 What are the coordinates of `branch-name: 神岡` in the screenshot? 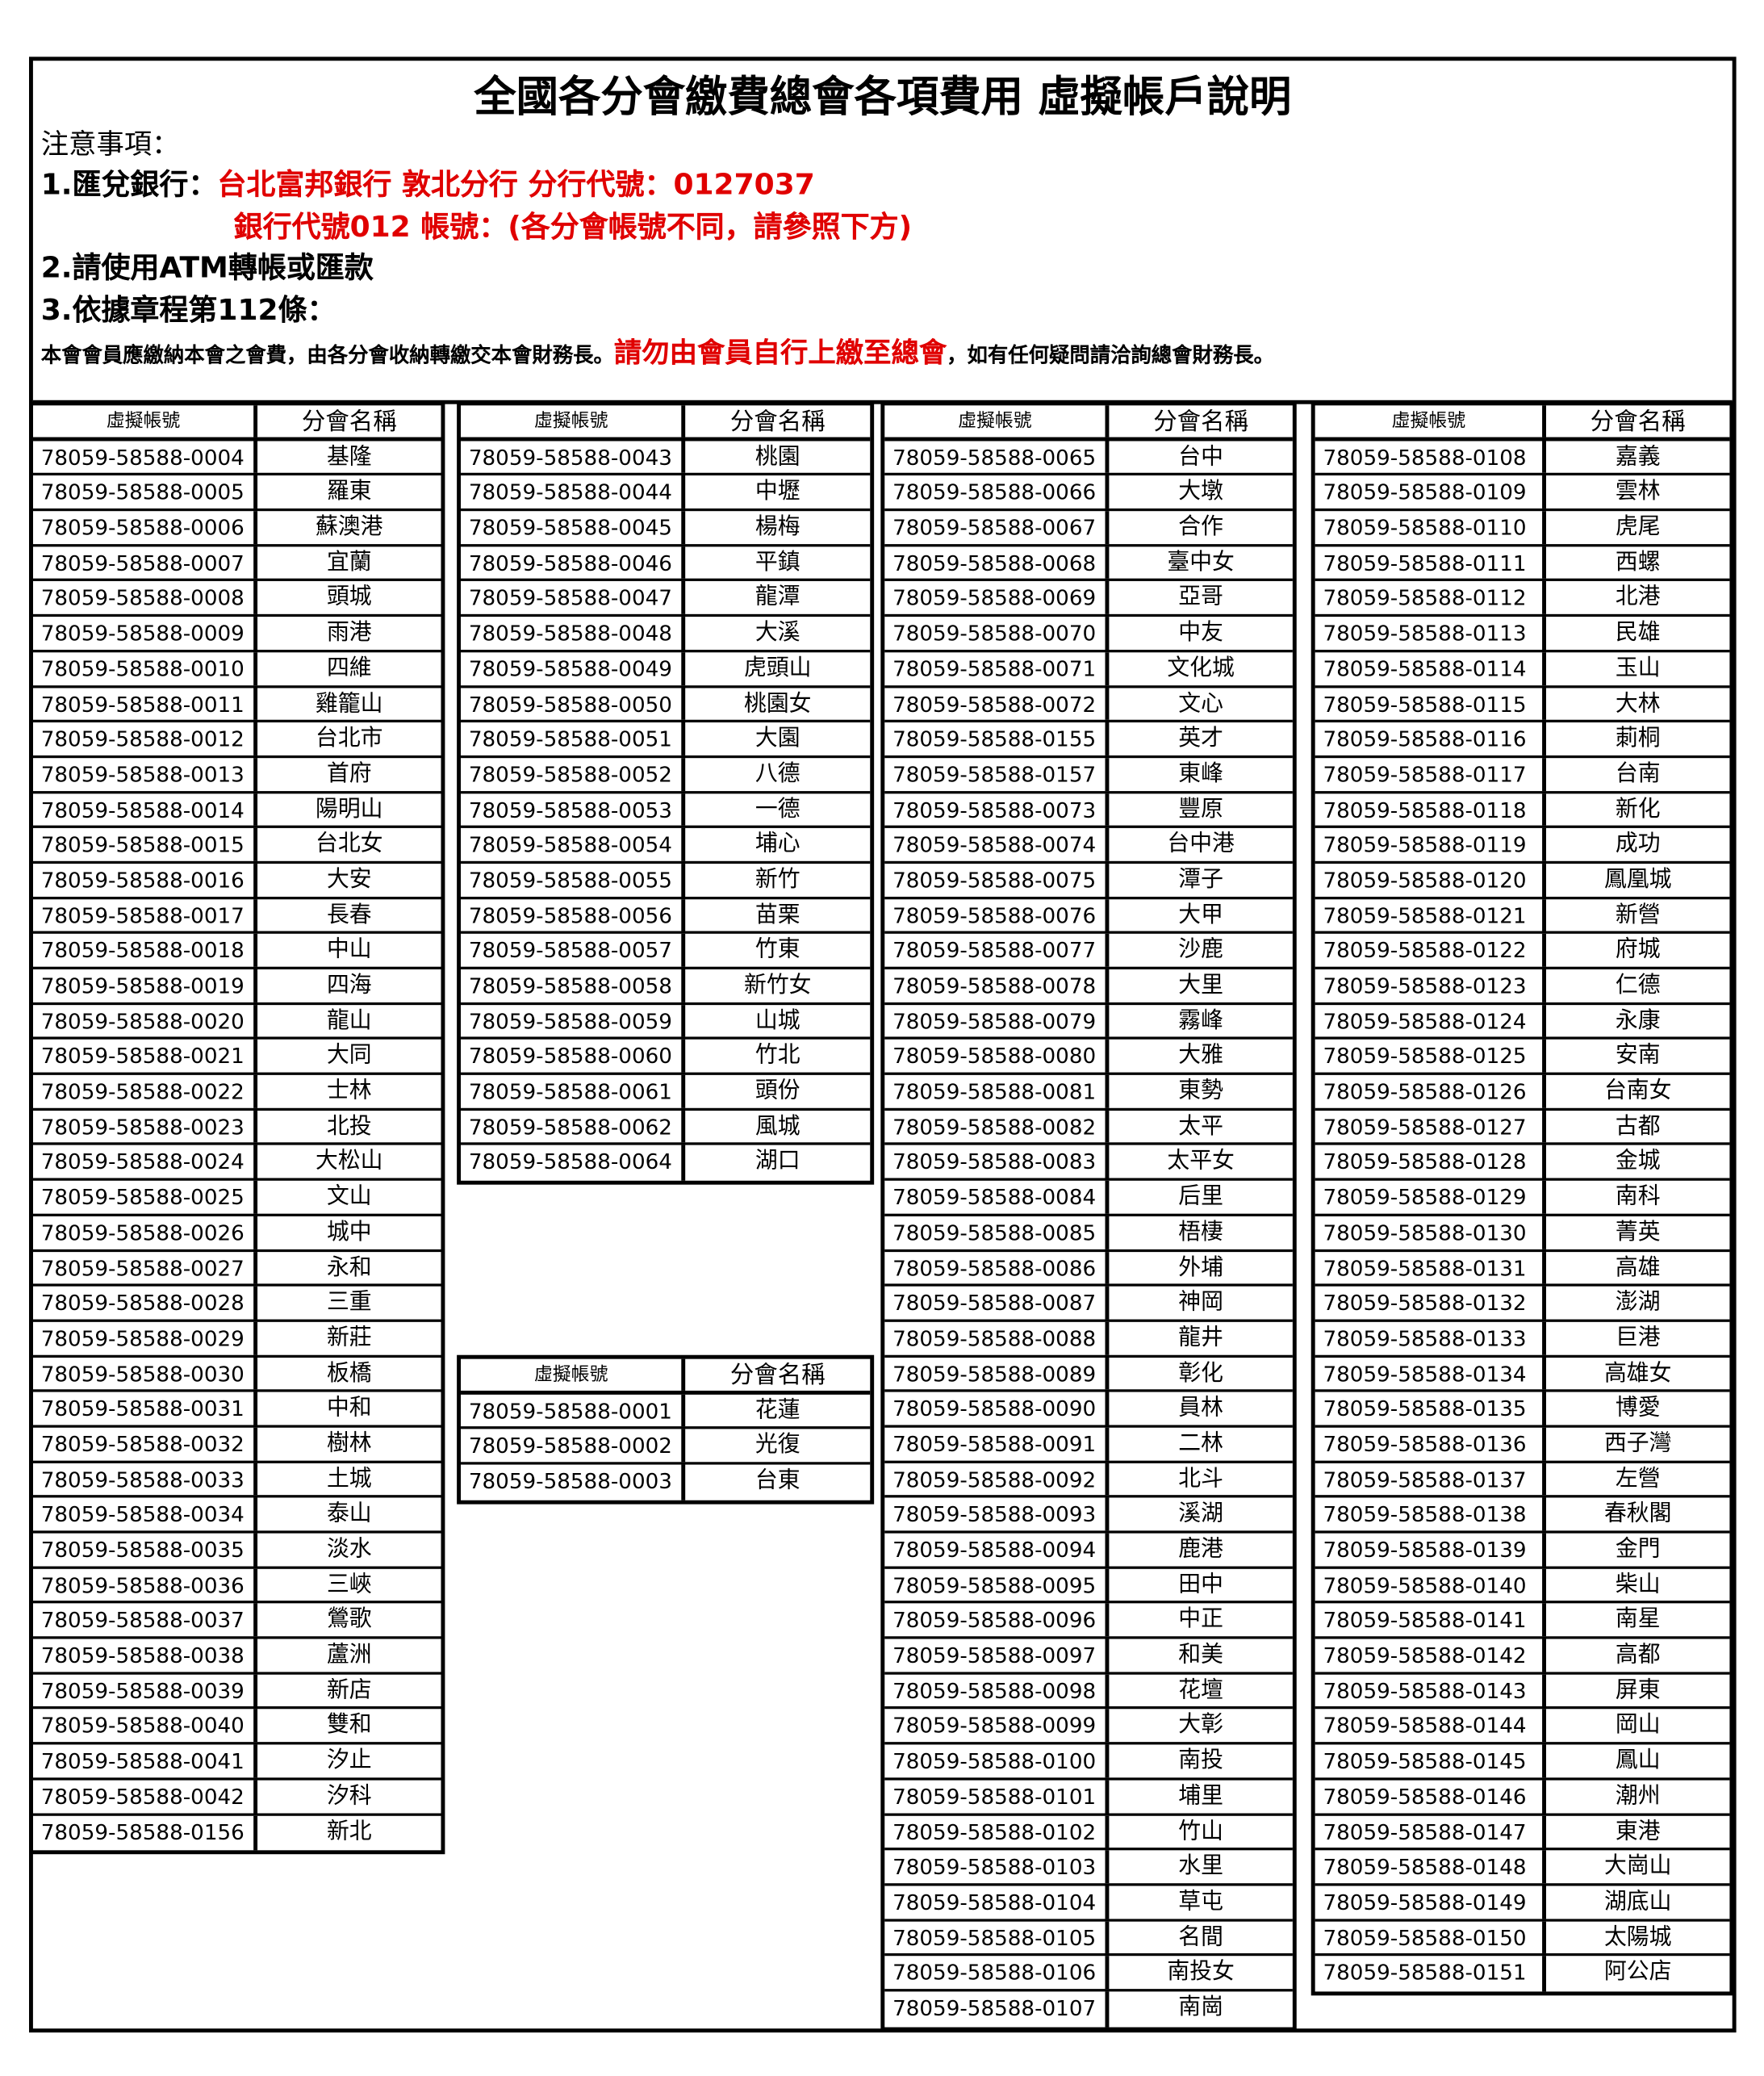 It's located at (1200, 1302).